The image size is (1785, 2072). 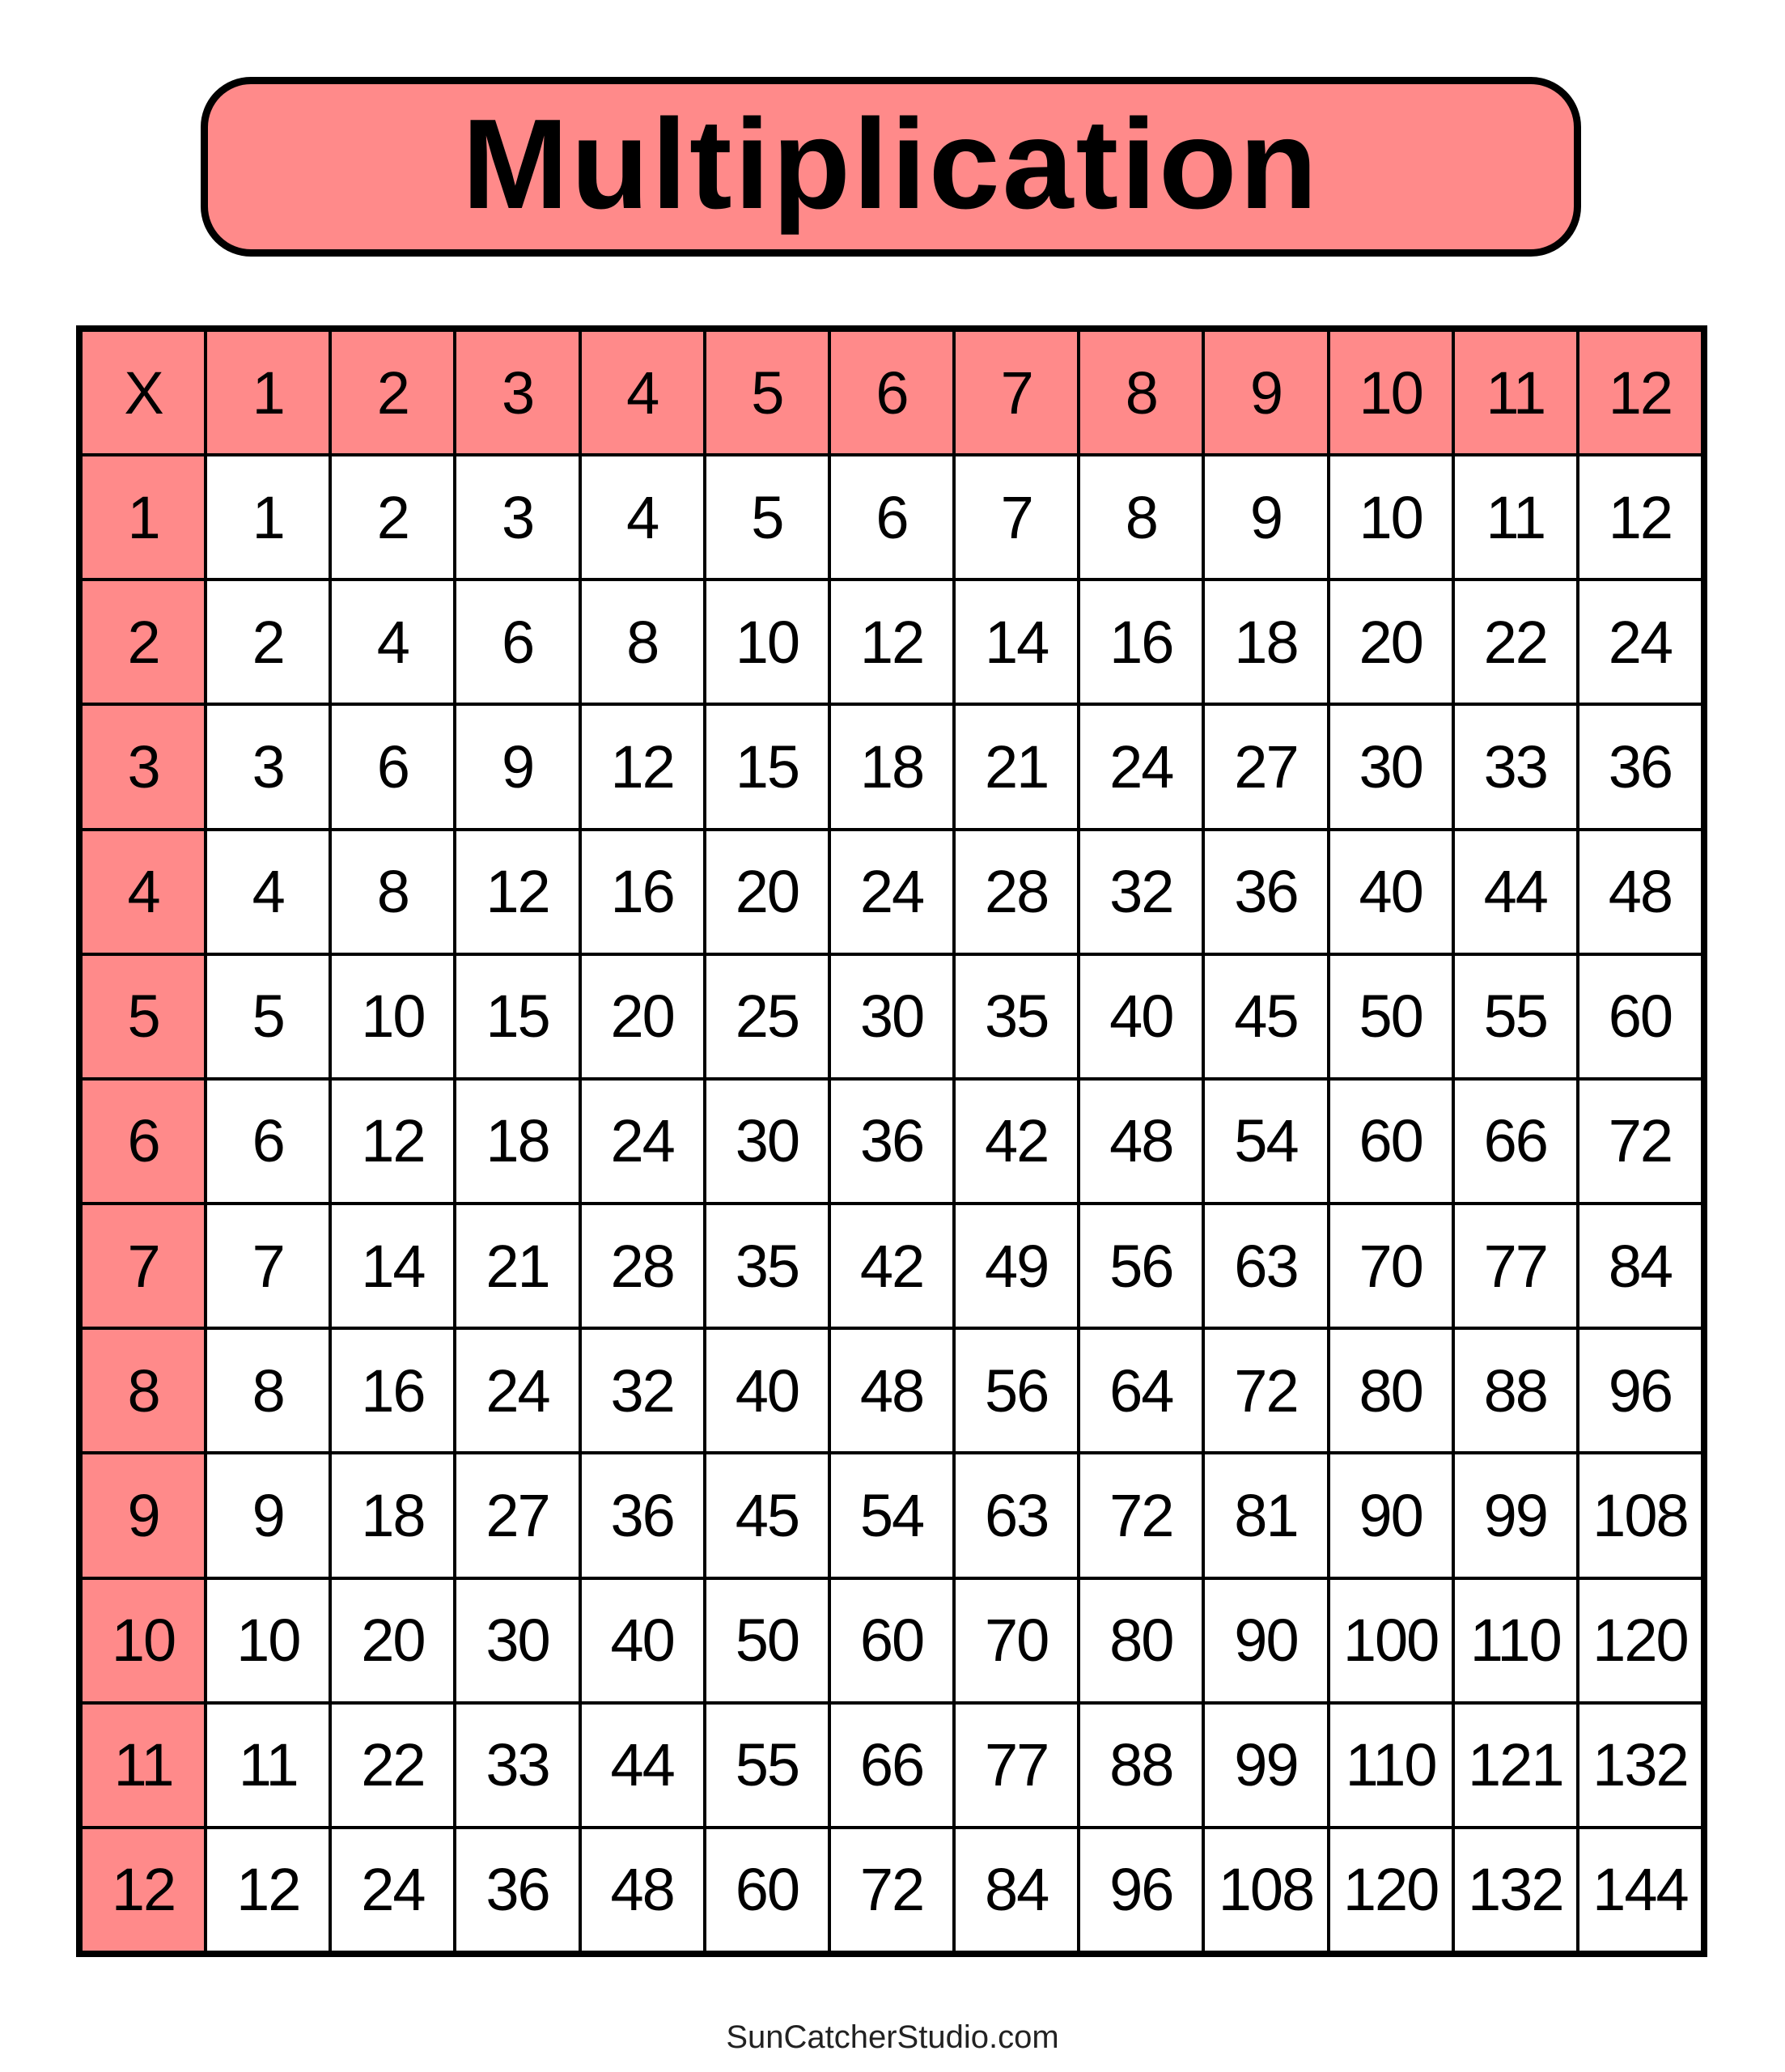 I want to click on row-header: 2, so click(x=144, y=642).